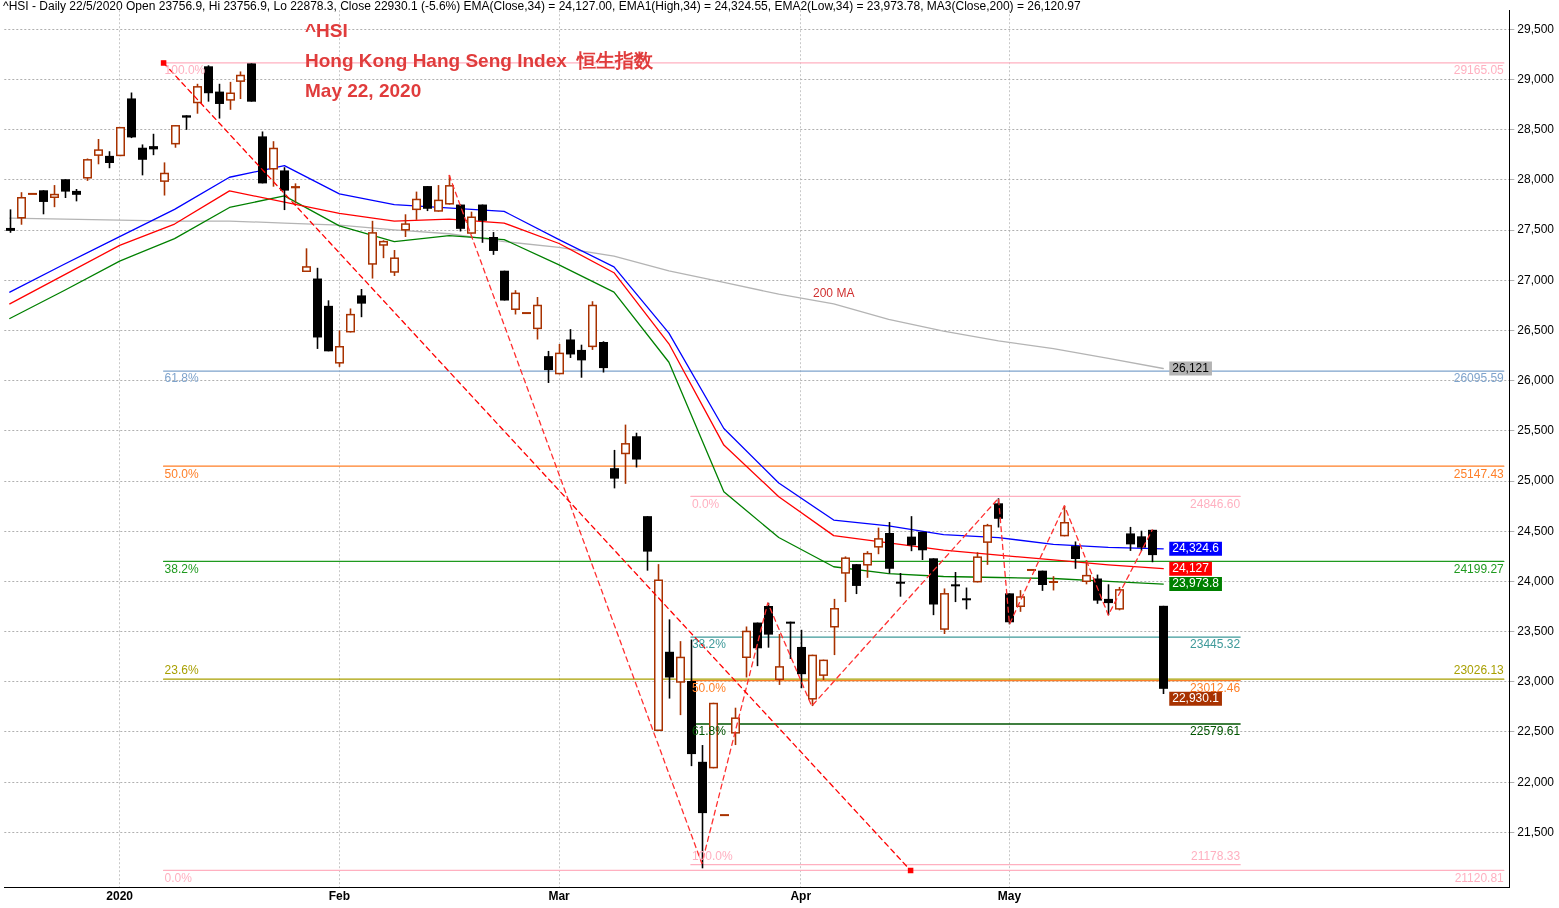 Image resolution: width=1559 pixels, height=908 pixels. What do you see at coordinates (1536, 329) in the screenshot?
I see `y-tick-label: 26,500` at bounding box center [1536, 329].